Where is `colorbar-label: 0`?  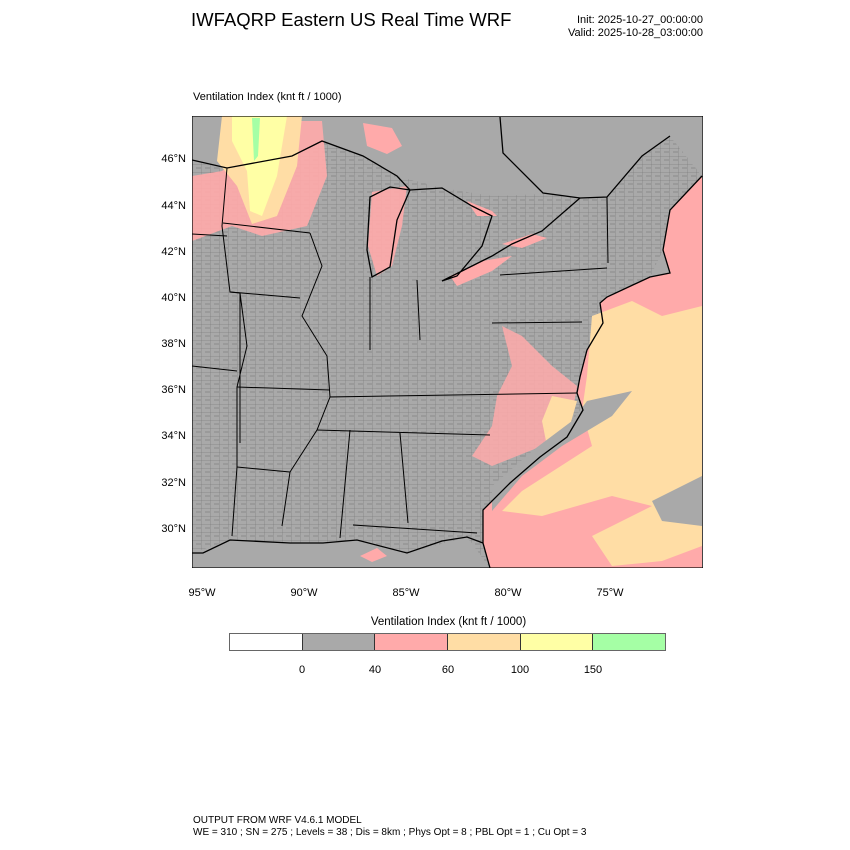
colorbar-label: 0 is located at coordinates (302, 670).